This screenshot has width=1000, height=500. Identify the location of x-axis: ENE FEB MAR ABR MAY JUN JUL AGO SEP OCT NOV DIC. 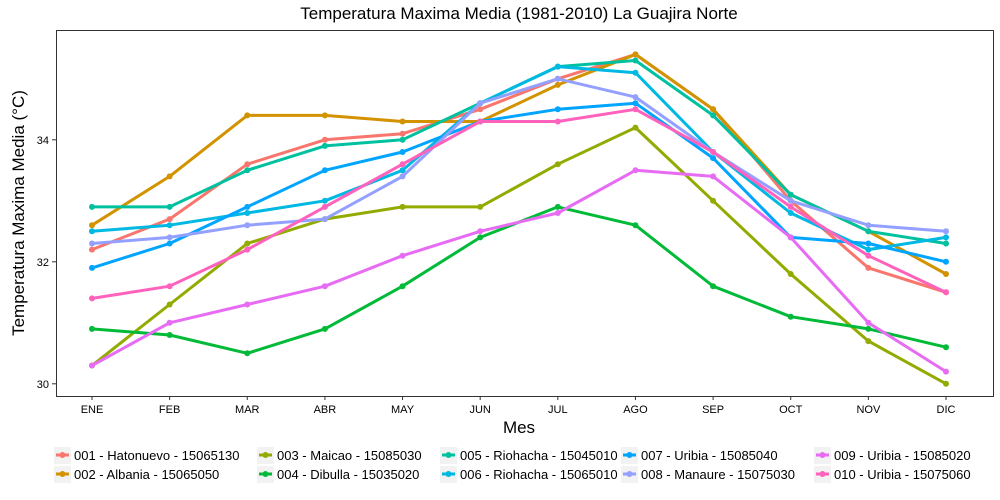
(518, 406).